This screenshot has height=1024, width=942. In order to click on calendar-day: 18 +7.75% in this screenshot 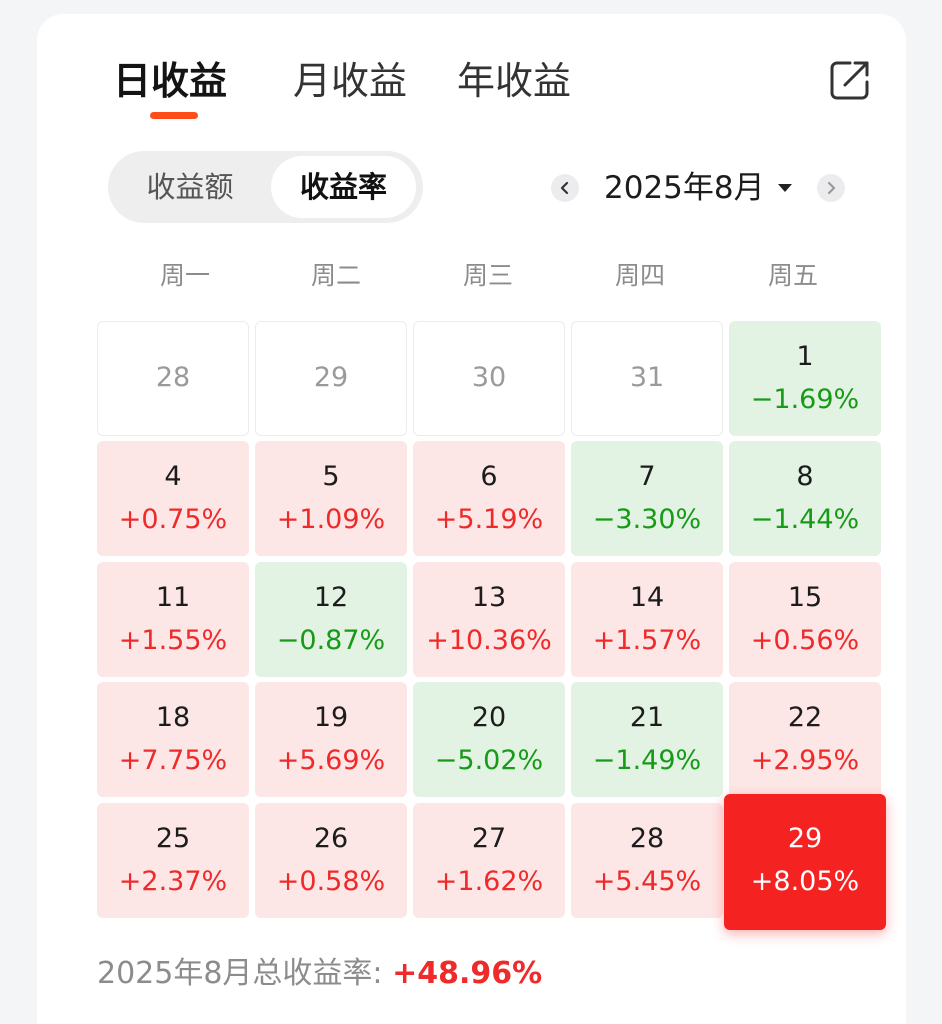, I will do `click(173, 739)`.